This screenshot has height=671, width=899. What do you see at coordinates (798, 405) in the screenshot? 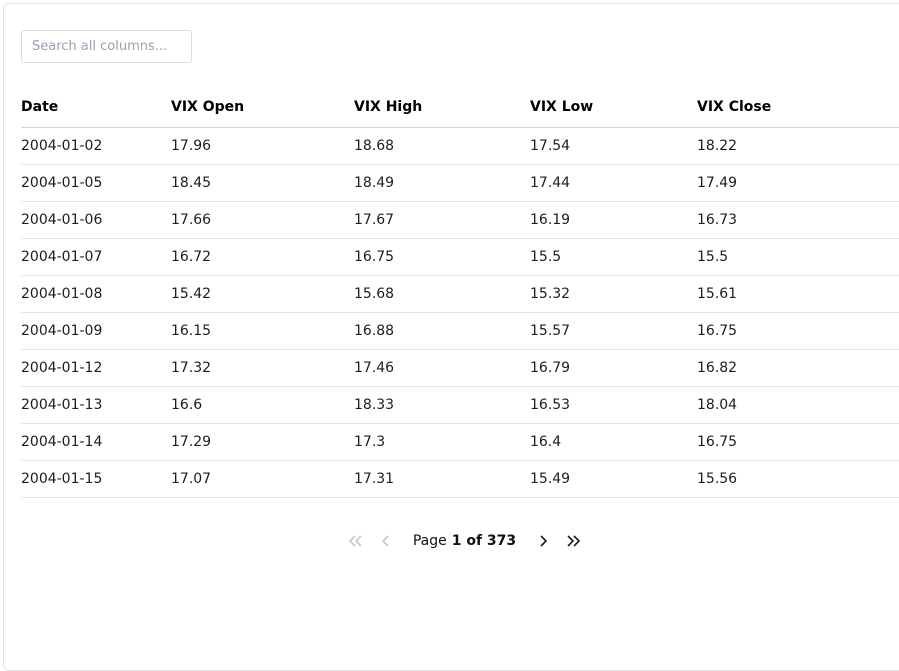
I see `cell: 18.04` at bounding box center [798, 405].